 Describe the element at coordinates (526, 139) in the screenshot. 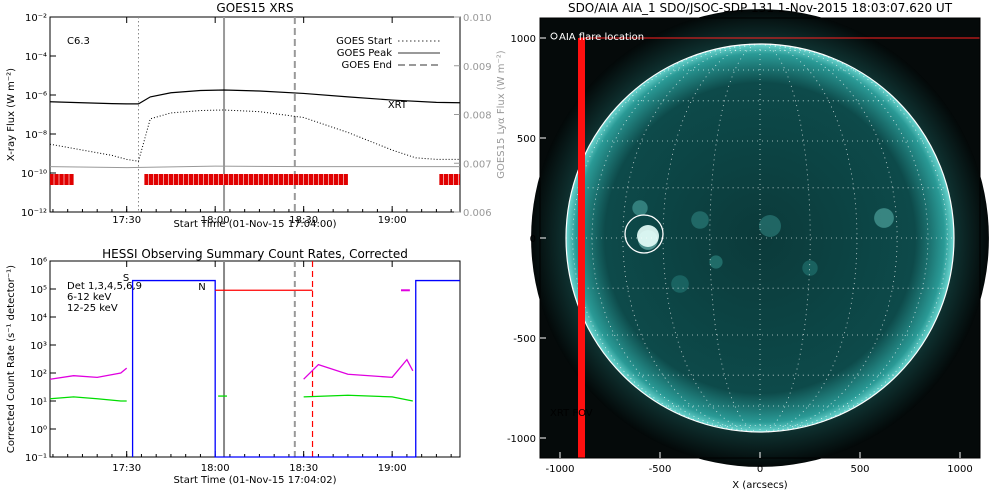

I see `y-tick-label: 500` at that location.